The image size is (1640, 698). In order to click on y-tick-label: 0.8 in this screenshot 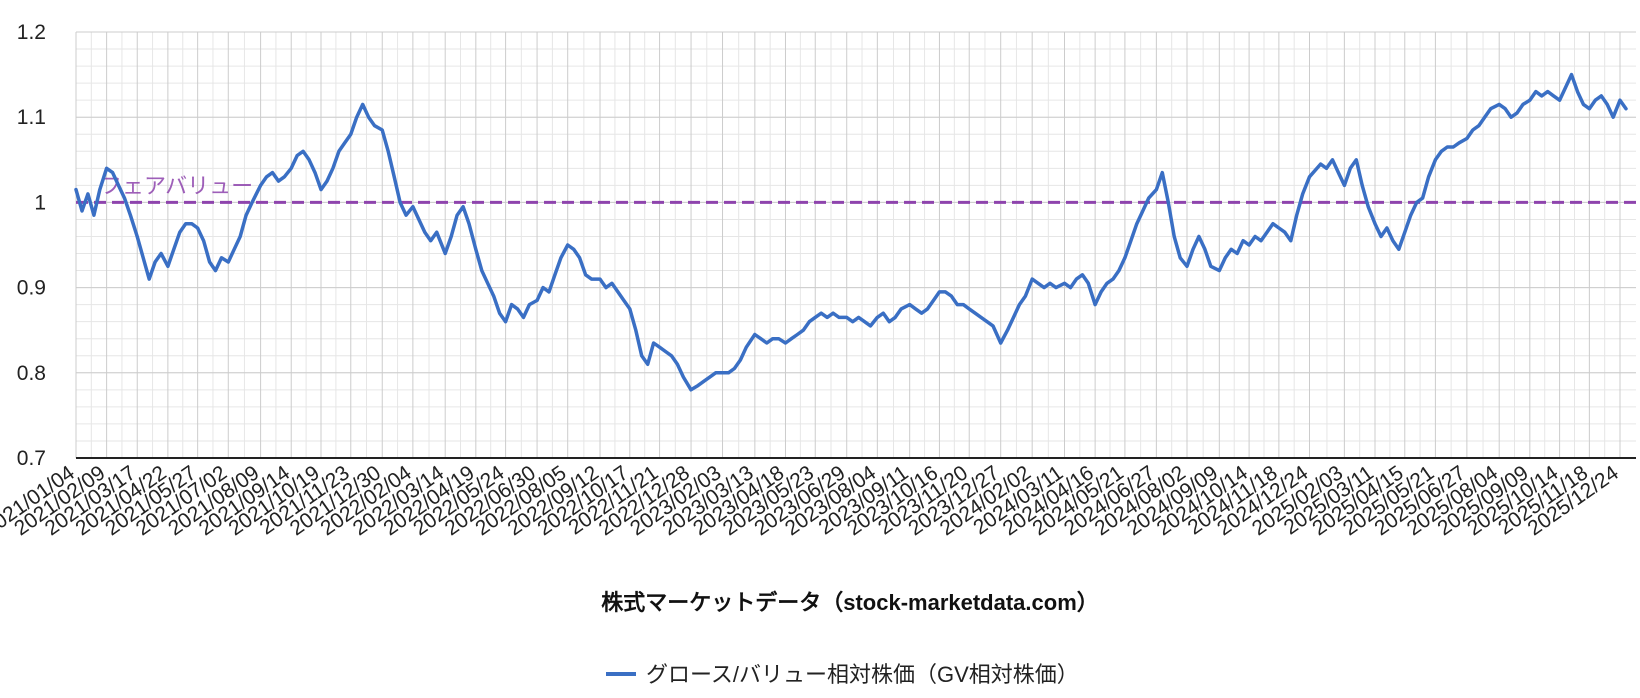, I will do `click(31, 373)`.